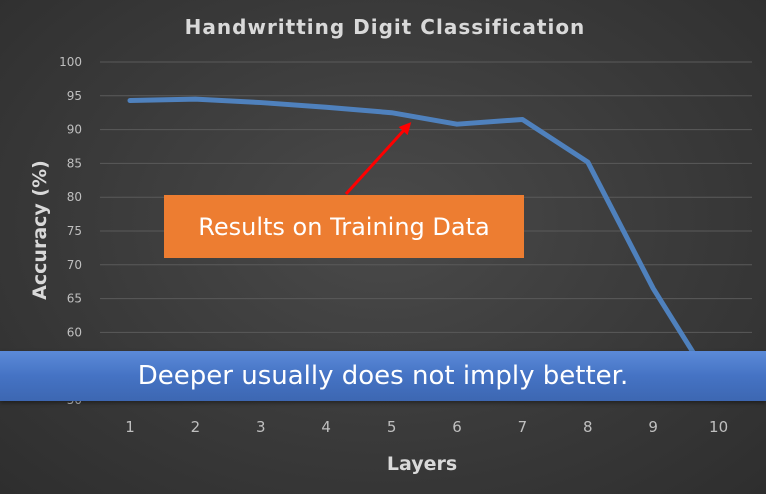 The image size is (766, 494). What do you see at coordinates (40, 230) in the screenshot?
I see `y-axis-label: Accuracy (%)` at bounding box center [40, 230].